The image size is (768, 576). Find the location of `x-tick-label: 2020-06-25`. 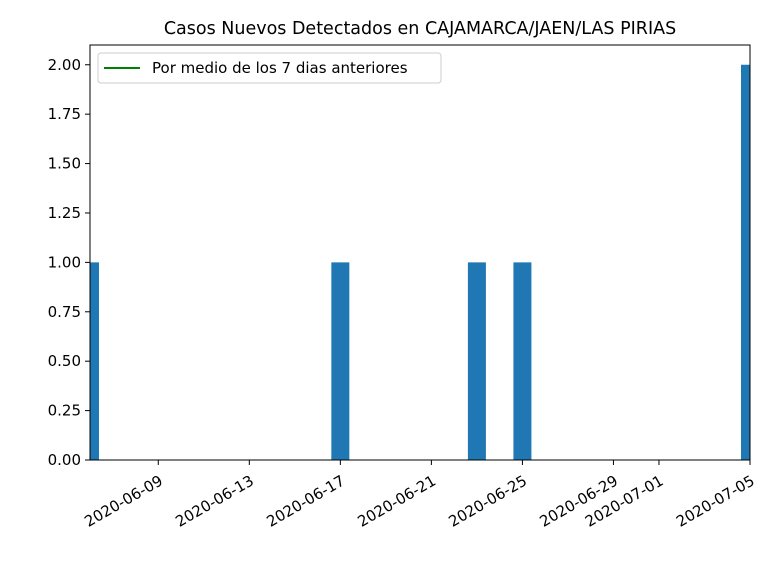

x-tick-label: 2020-06-25 is located at coordinates (488, 501).